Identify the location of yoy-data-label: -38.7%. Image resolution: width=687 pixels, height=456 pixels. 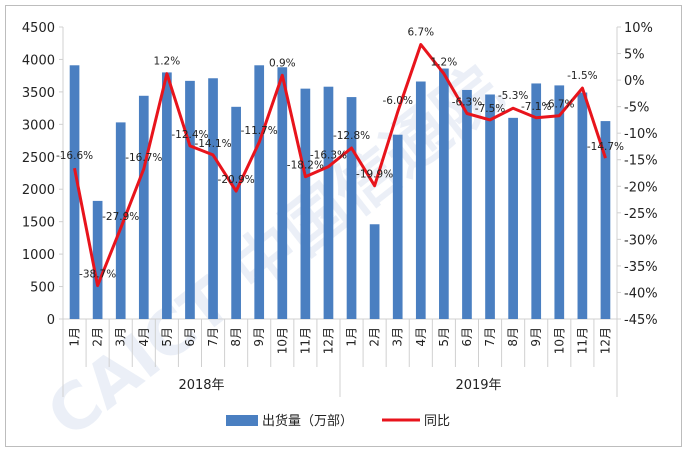
(97, 275).